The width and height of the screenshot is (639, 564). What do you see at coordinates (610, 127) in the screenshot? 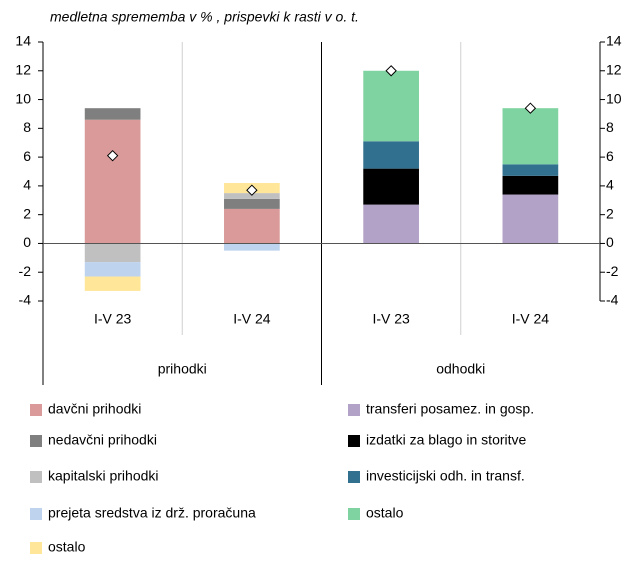
I see `y2-tick-label: 8` at bounding box center [610, 127].